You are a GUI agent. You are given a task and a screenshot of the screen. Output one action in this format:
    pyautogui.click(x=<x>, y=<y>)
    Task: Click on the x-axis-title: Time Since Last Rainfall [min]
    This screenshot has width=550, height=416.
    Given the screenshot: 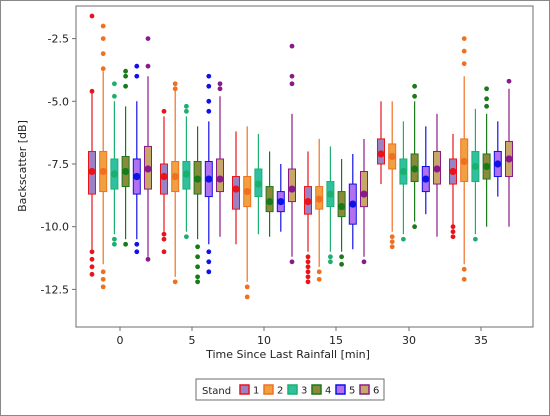 What is the action you would take?
    pyautogui.click(x=287, y=354)
    